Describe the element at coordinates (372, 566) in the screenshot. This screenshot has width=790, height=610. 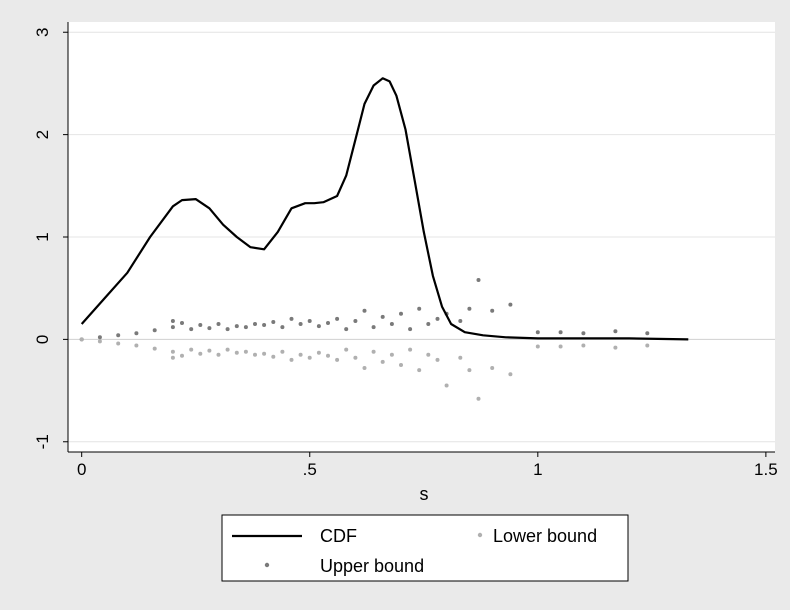
I see `legend-label-upper-bound: Upper bound` at that location.